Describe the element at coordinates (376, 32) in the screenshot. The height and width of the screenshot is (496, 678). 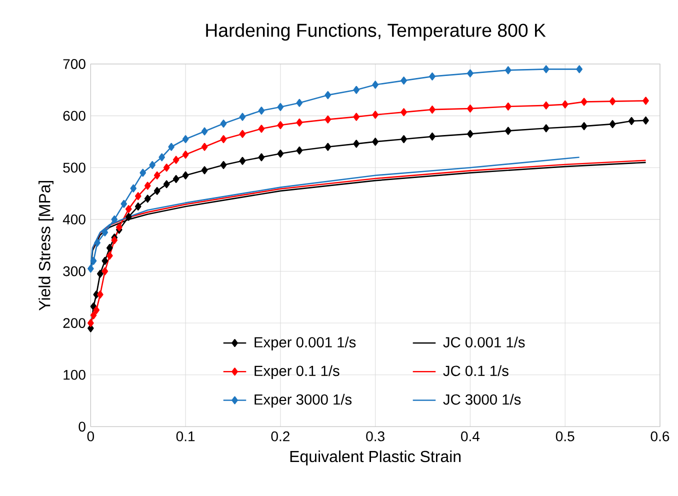
I see `chart-title: Hardening Functions, Temperature 800 K` at that location.